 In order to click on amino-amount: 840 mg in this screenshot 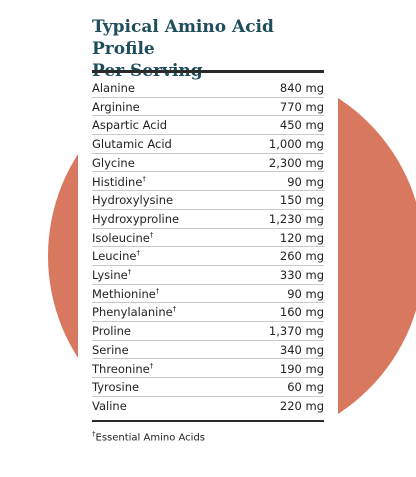, I will do `click(301, 88)`.